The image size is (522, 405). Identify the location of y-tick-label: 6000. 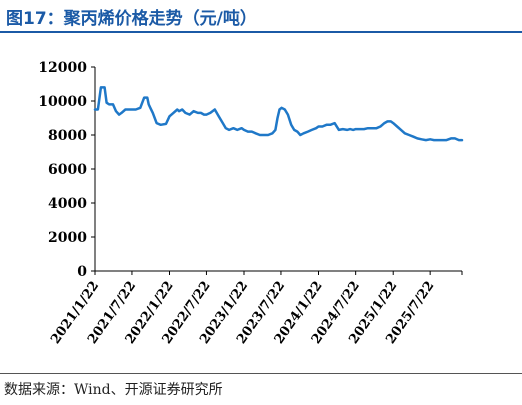
(67, 170).